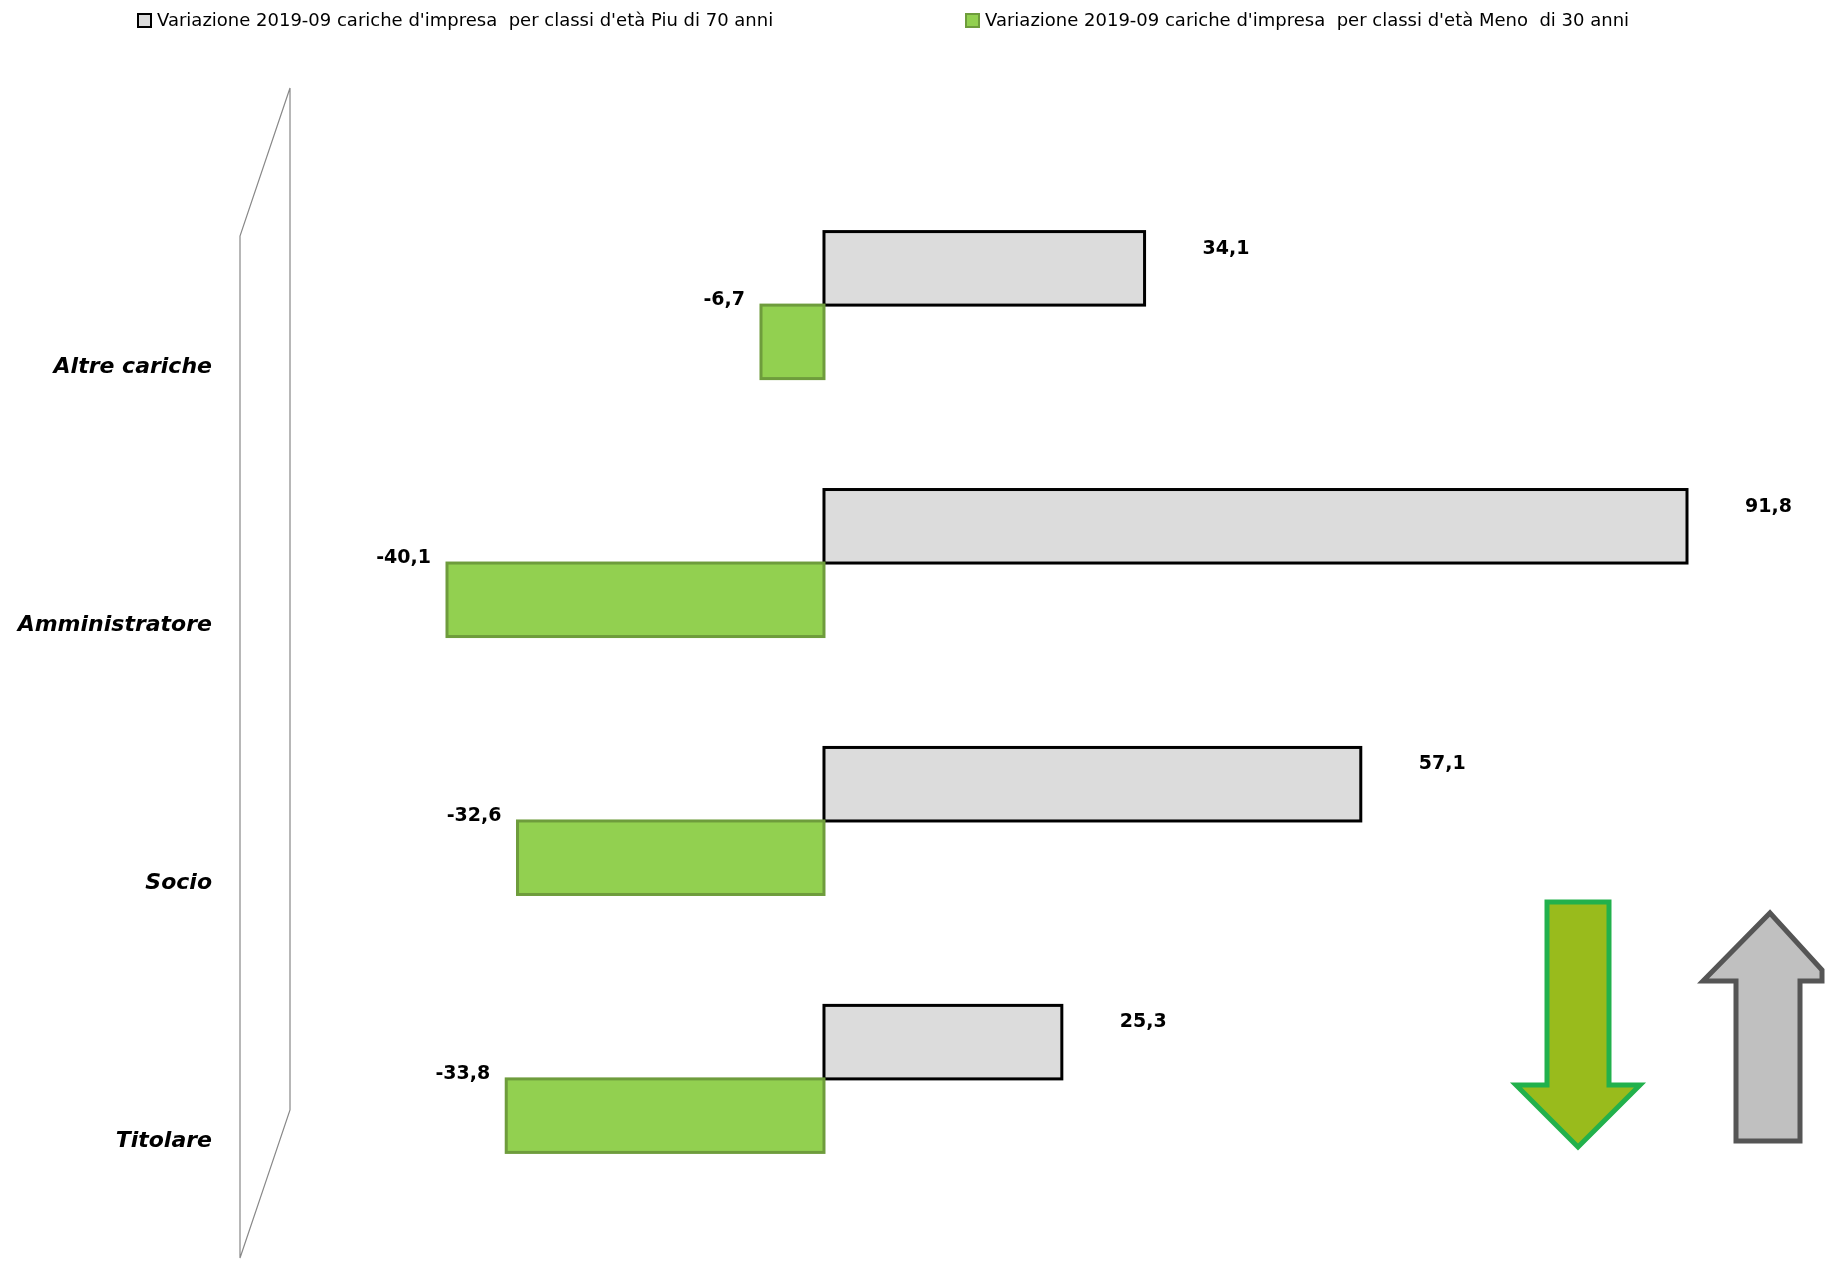 Image resolution: width=1825 pixels, height=1264 pixels. Describe the element at coordinates (474, 813) in the screenshot. I see `data-label: -32,6` at that location.